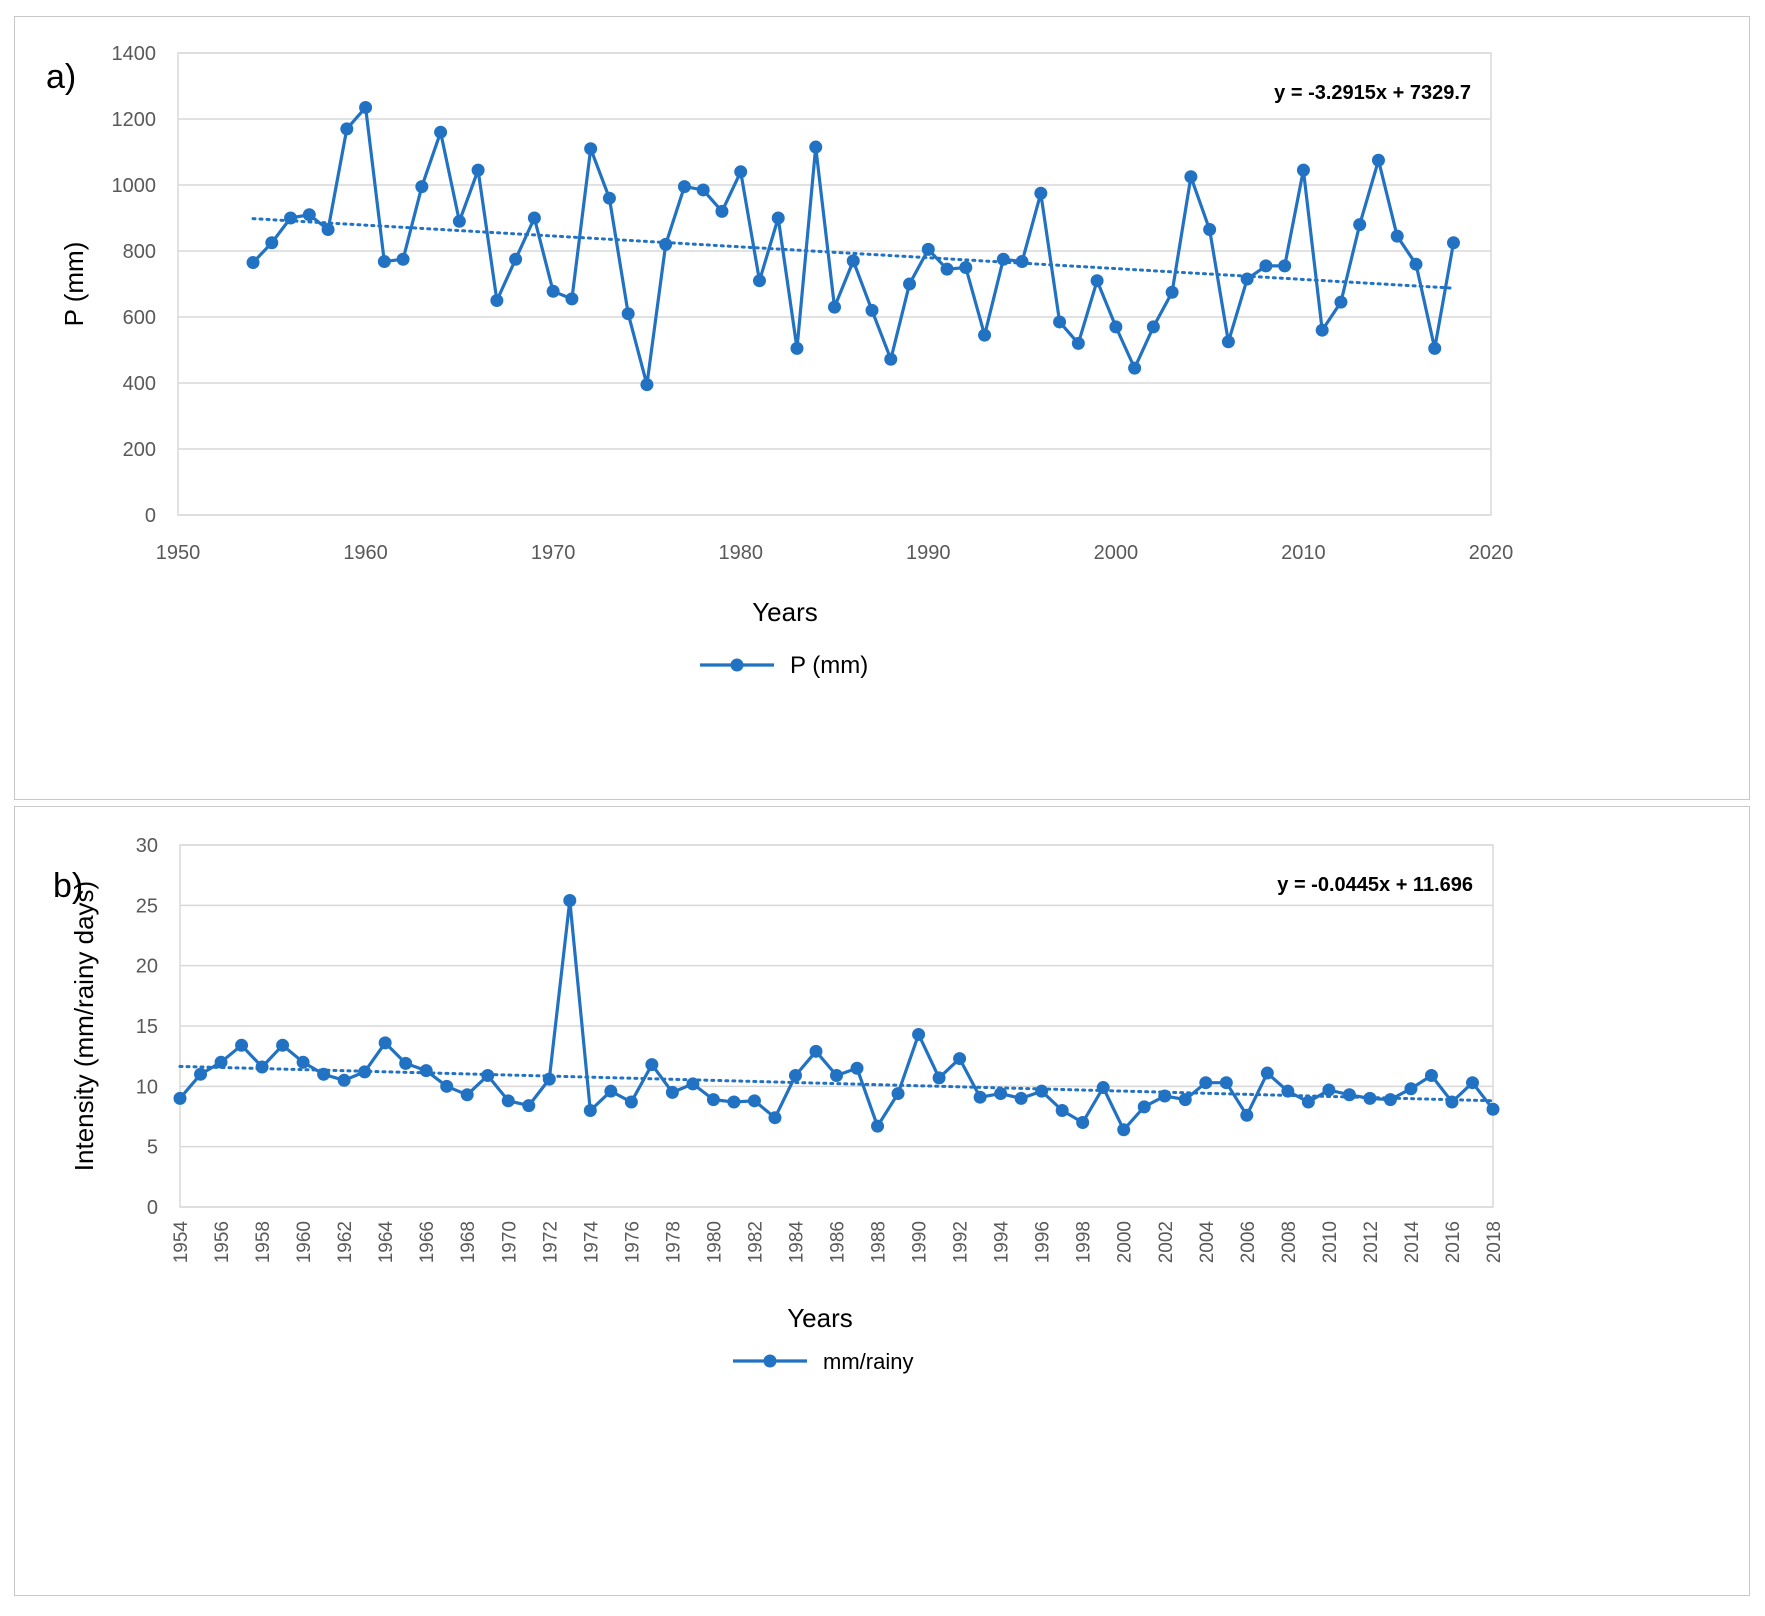 Image resolution: width=1765 pixels, height=1616 pixels. I want to click on legend-label: mm/rainy, so click(868, 1361).